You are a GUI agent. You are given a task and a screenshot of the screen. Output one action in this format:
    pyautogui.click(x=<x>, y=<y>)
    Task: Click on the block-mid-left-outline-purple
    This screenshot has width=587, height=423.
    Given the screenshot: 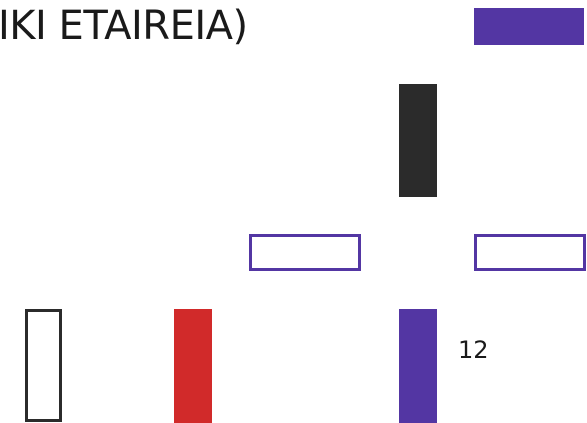 What is the action you would take?
    pyautogui.click(x=305, y=252)
    